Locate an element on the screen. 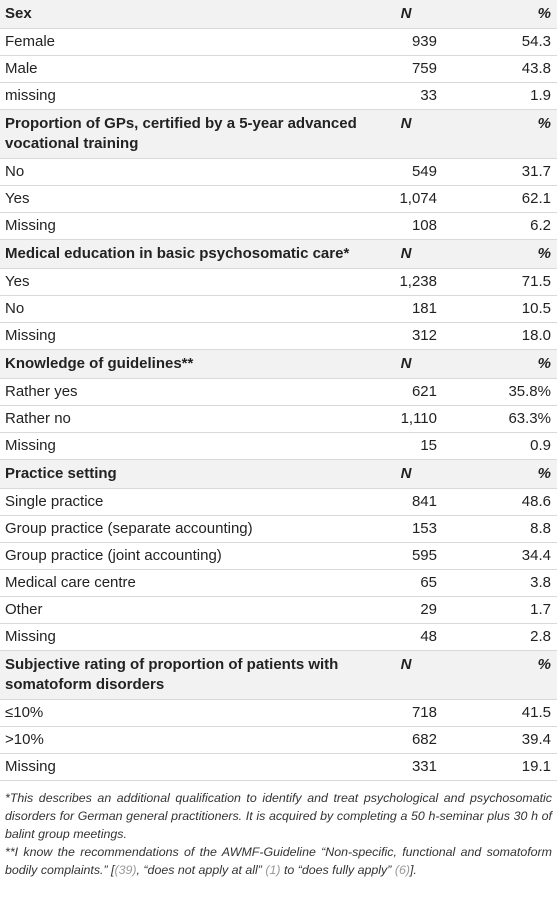  row-label: >10% is located at coordinates (185, 740).